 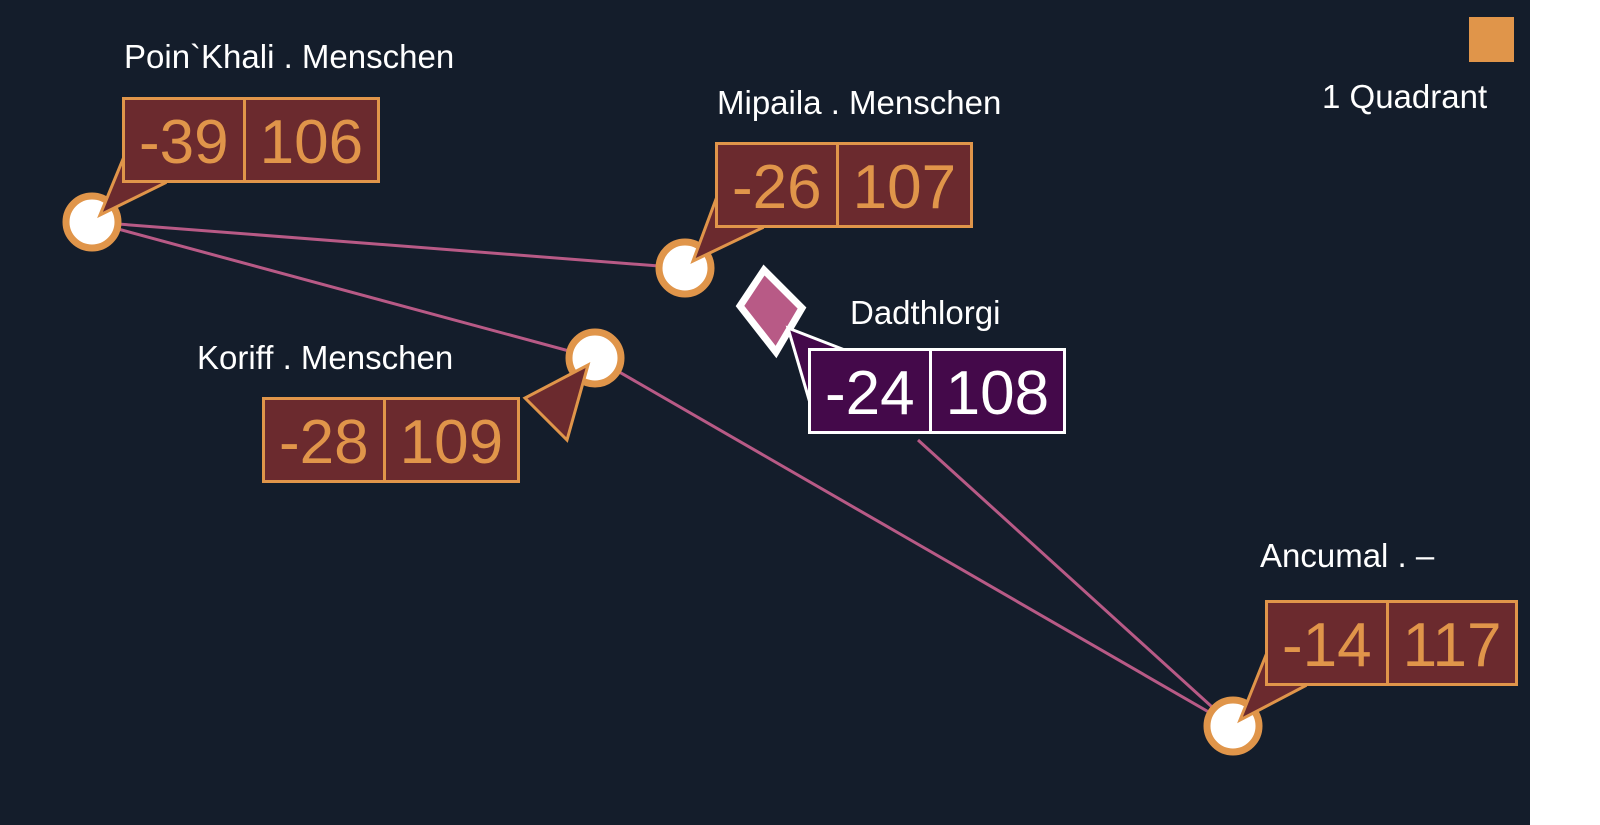 I want to click on system-name: Koriff . Menschen, so click(x=325, y=357).